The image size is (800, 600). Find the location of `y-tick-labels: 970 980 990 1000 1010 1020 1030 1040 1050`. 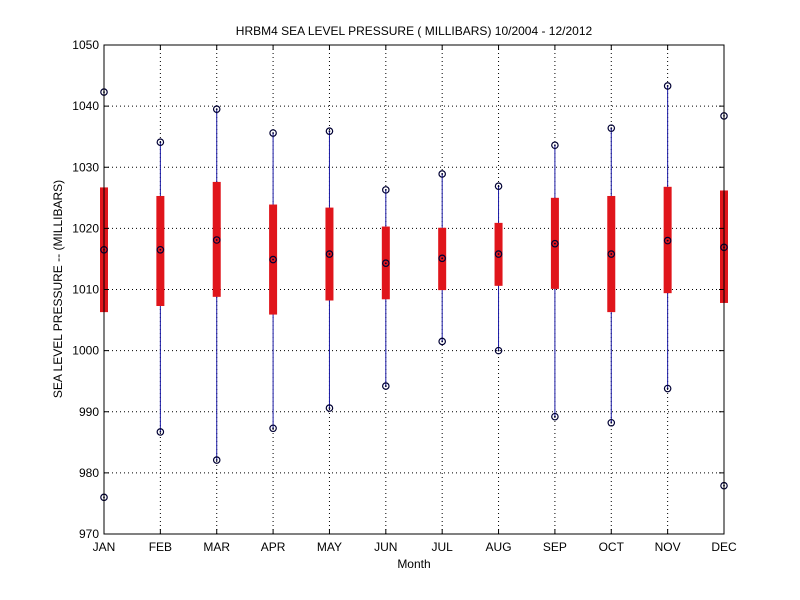

y-tick-labels: 970 980 990 1000 1010 1020 1030 1040 1050 is located at coordinates (85, 289).